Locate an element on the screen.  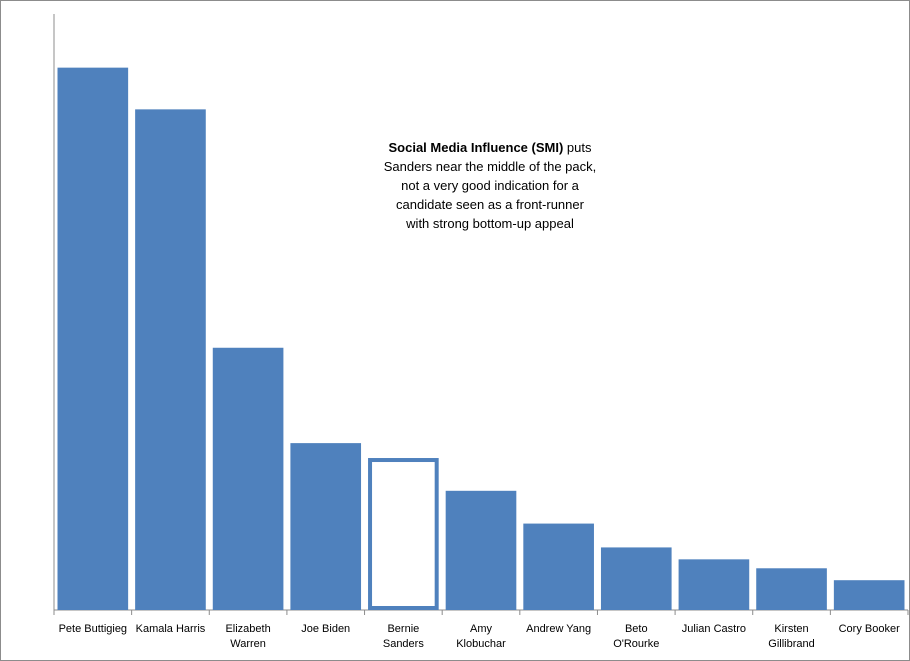
x-tick-label-9-line-0: Kirsten is located at coordinates (791, 629).